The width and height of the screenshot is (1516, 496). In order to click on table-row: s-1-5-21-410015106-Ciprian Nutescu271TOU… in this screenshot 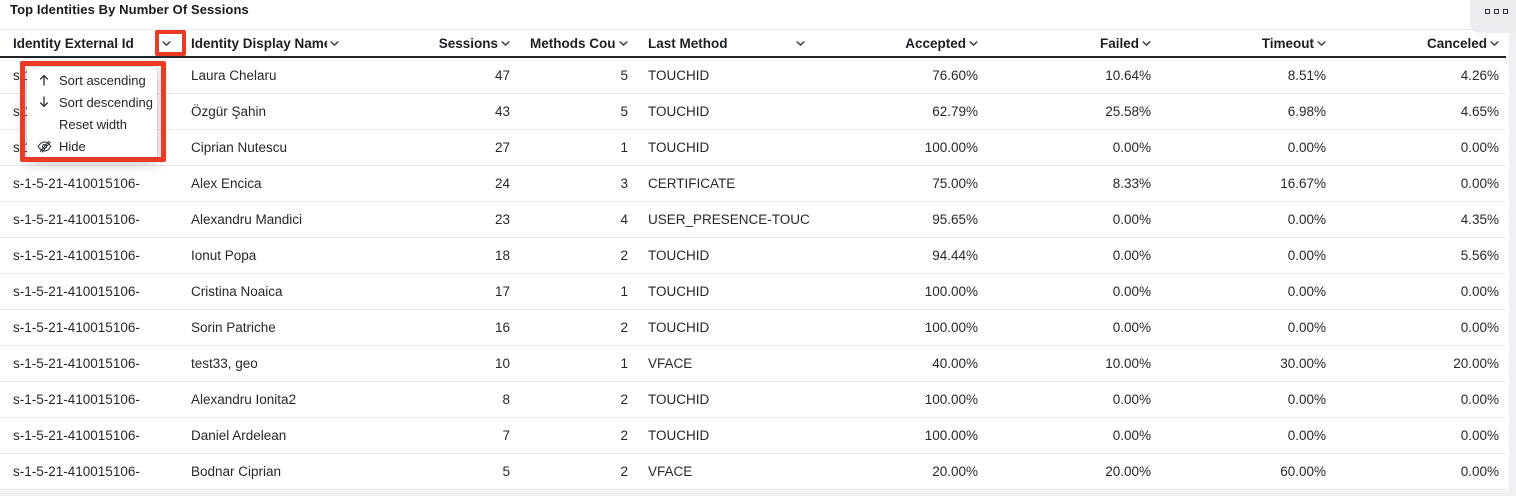, I will do `click(753, 148)`.